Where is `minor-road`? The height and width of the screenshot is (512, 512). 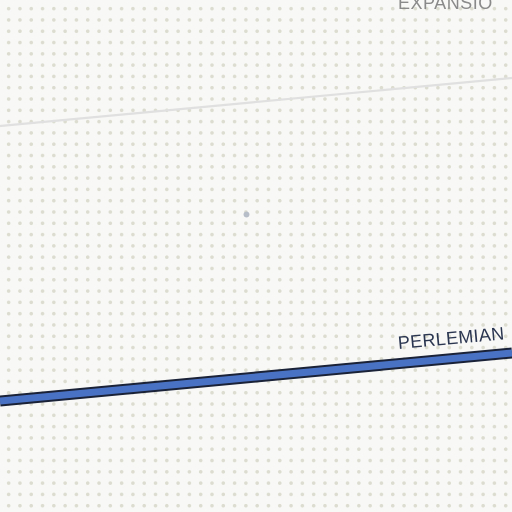 minor-road is located at coordinates (256, 102).